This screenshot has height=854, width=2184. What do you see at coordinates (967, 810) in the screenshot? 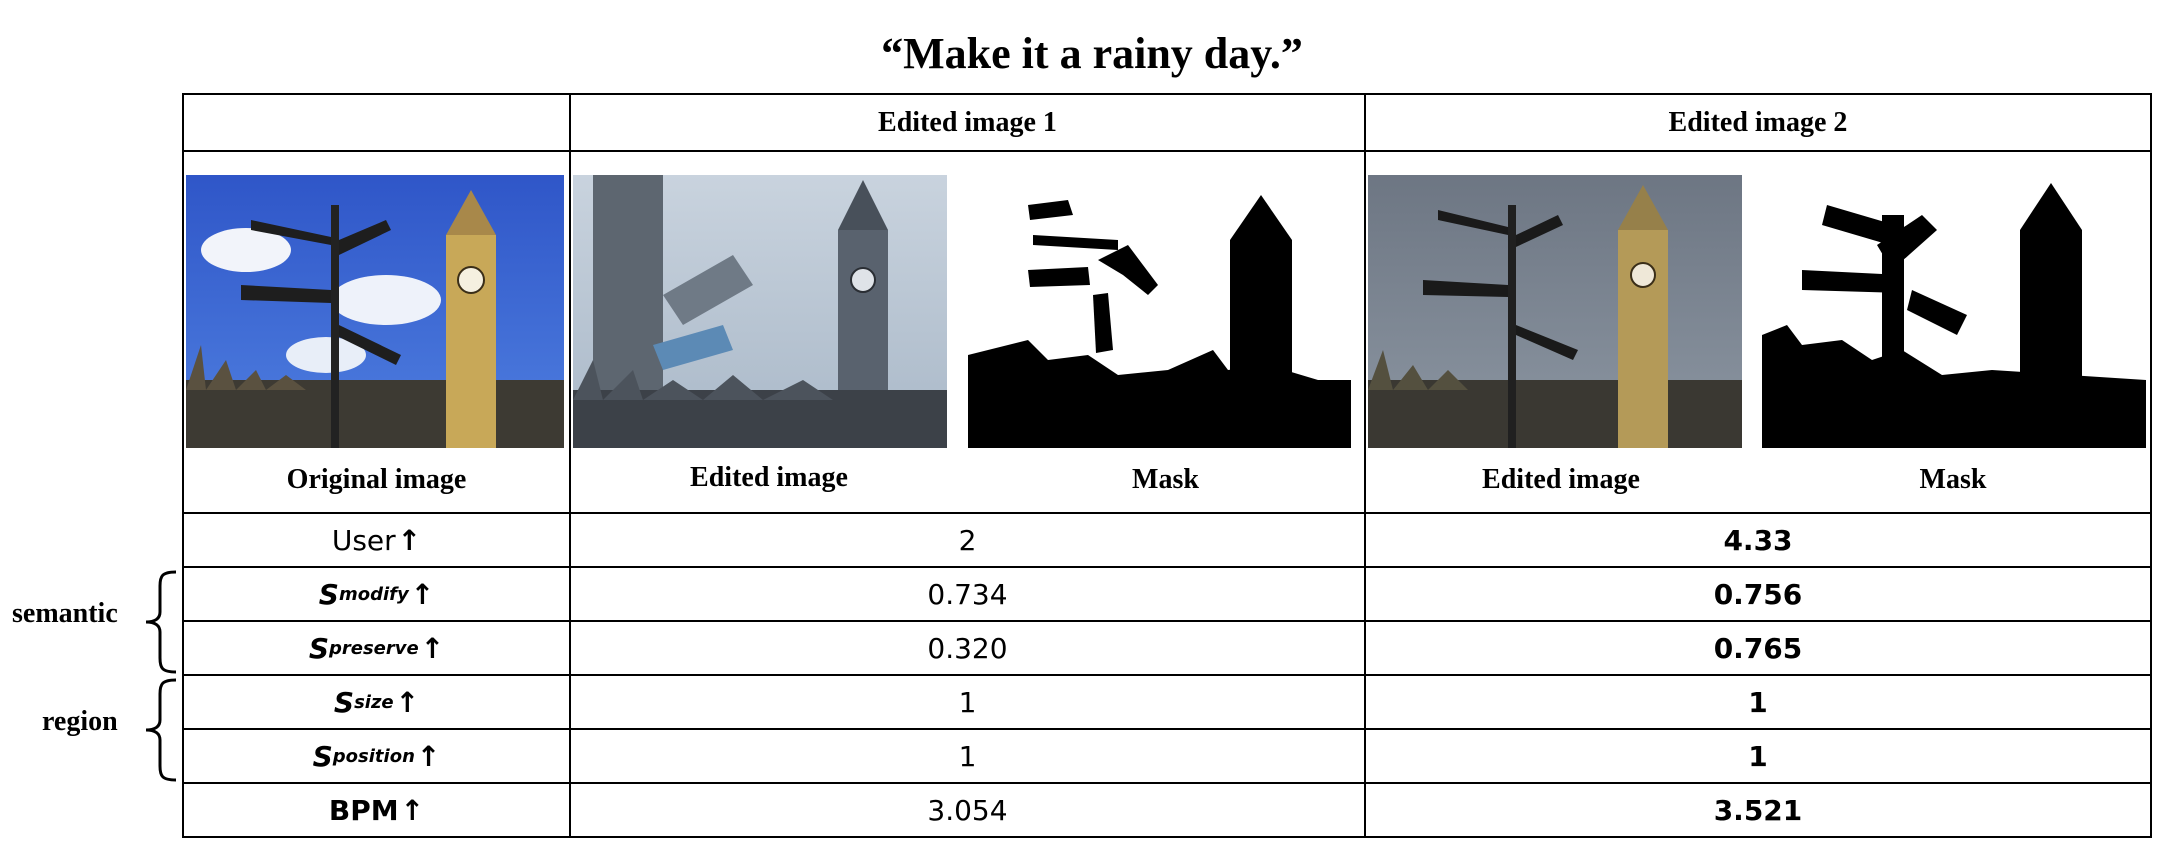
I see `value-edited1-bpm: 3.054` at bounding box center [967, 810].